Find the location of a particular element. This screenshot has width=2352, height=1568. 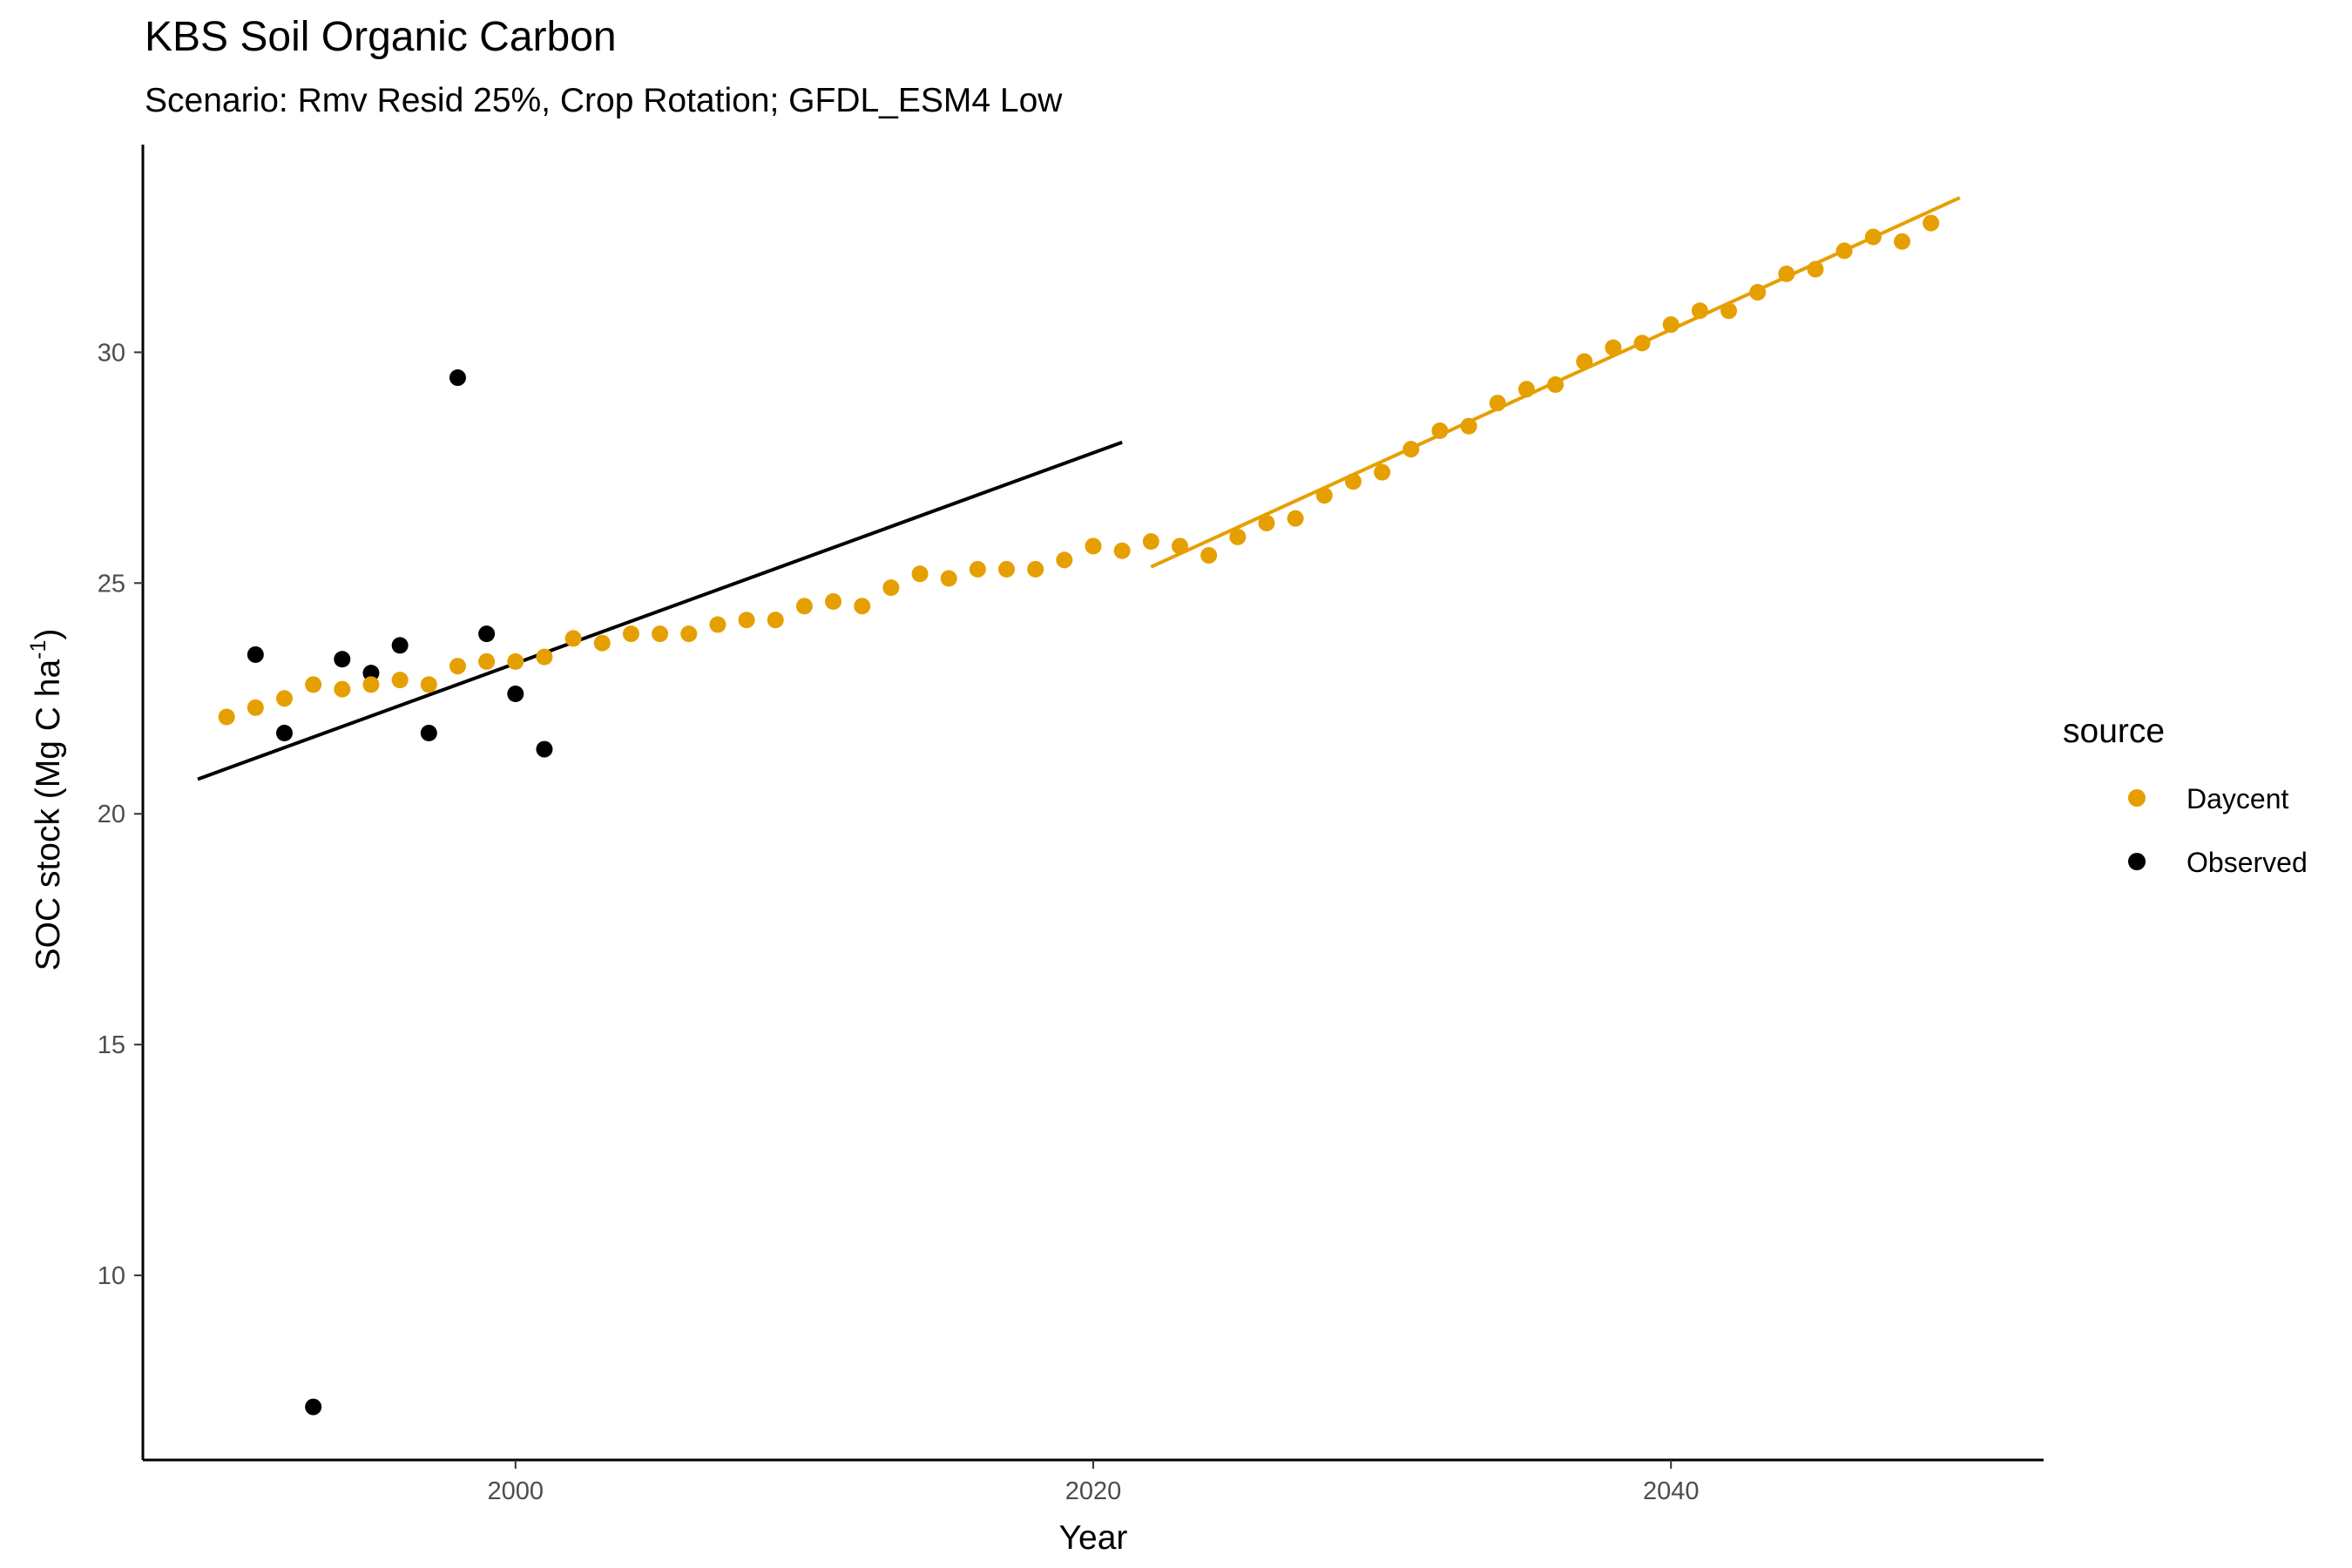

x-axis-title: Year is located at coordinates (1093, 1538).